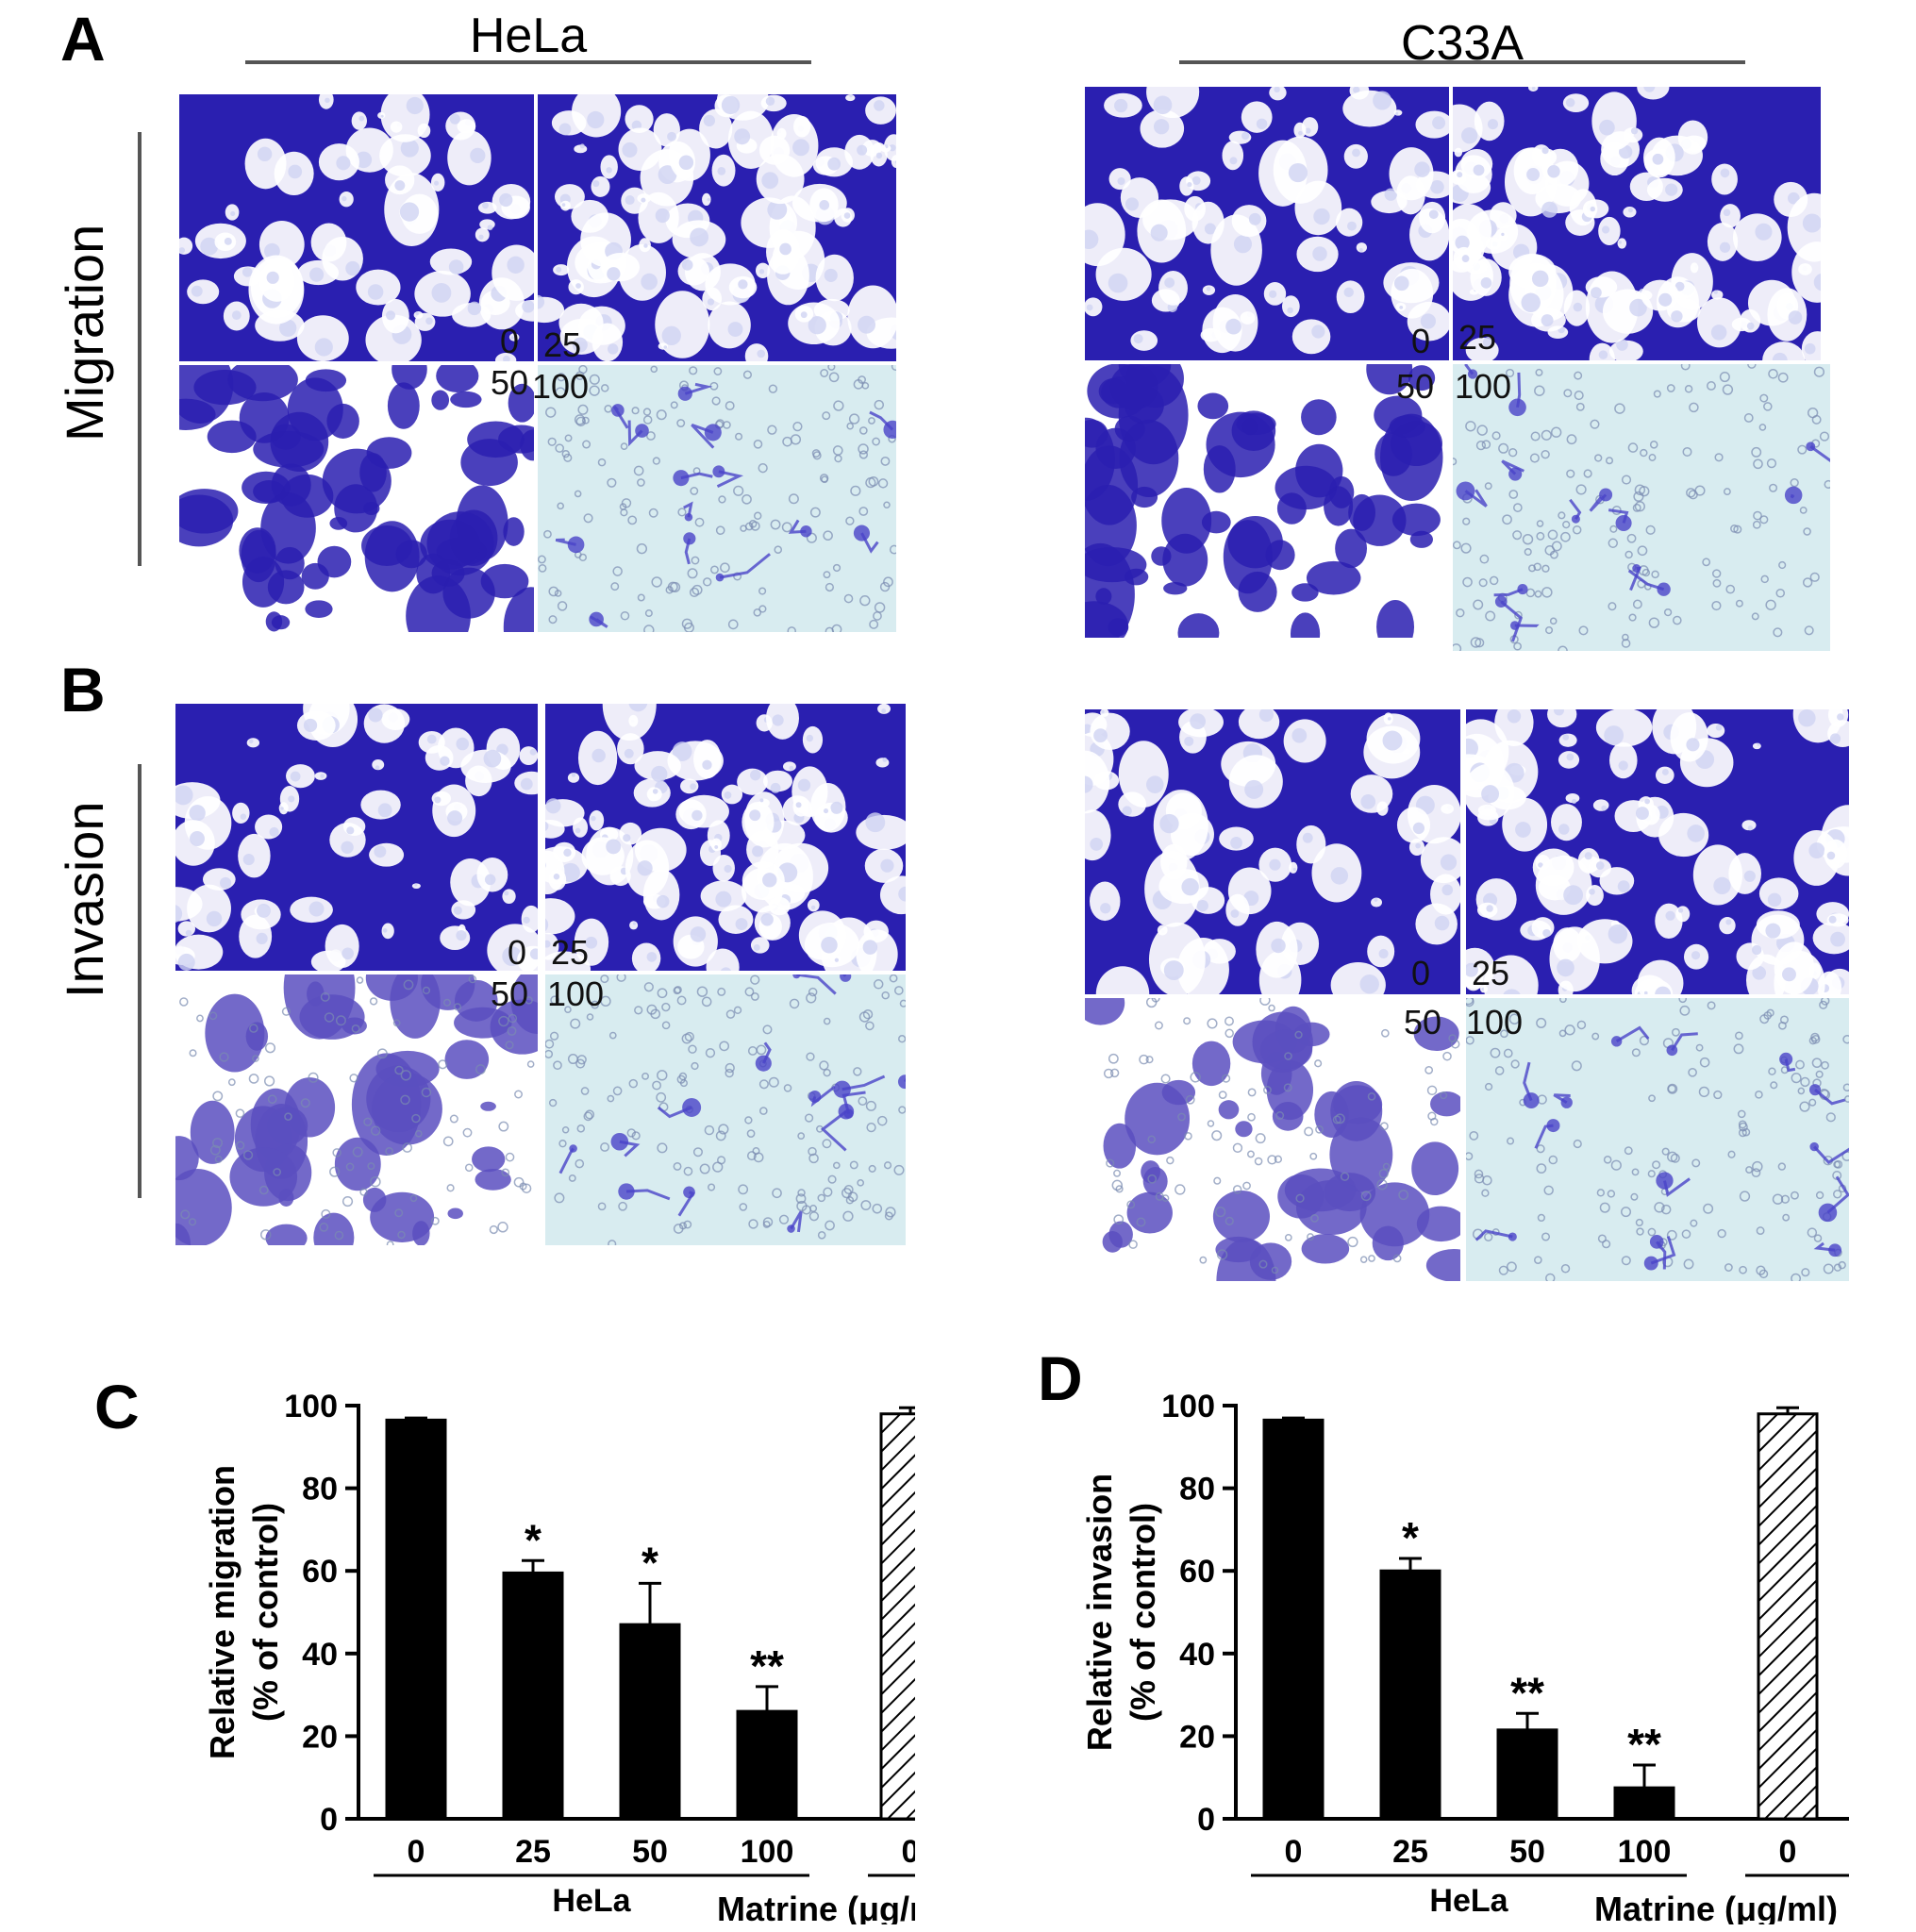  Describe the element at coordinates (83, 690) in the screenshot. I see `panel-label-b: B` at that location.